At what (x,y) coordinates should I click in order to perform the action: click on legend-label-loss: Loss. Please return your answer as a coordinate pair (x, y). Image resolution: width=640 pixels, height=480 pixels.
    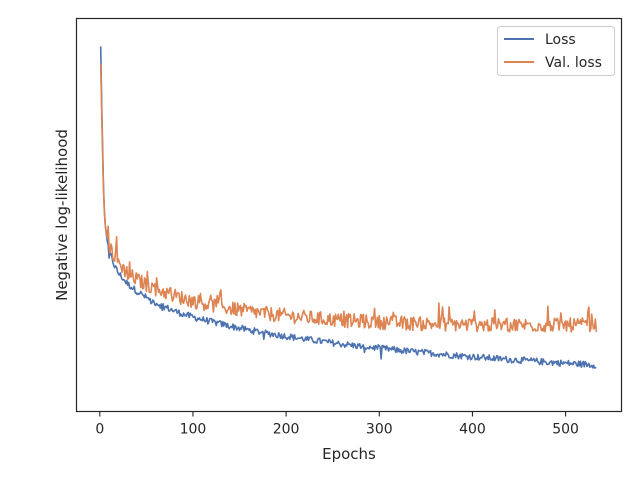
    Looking at the image, I should click on (560, 40).